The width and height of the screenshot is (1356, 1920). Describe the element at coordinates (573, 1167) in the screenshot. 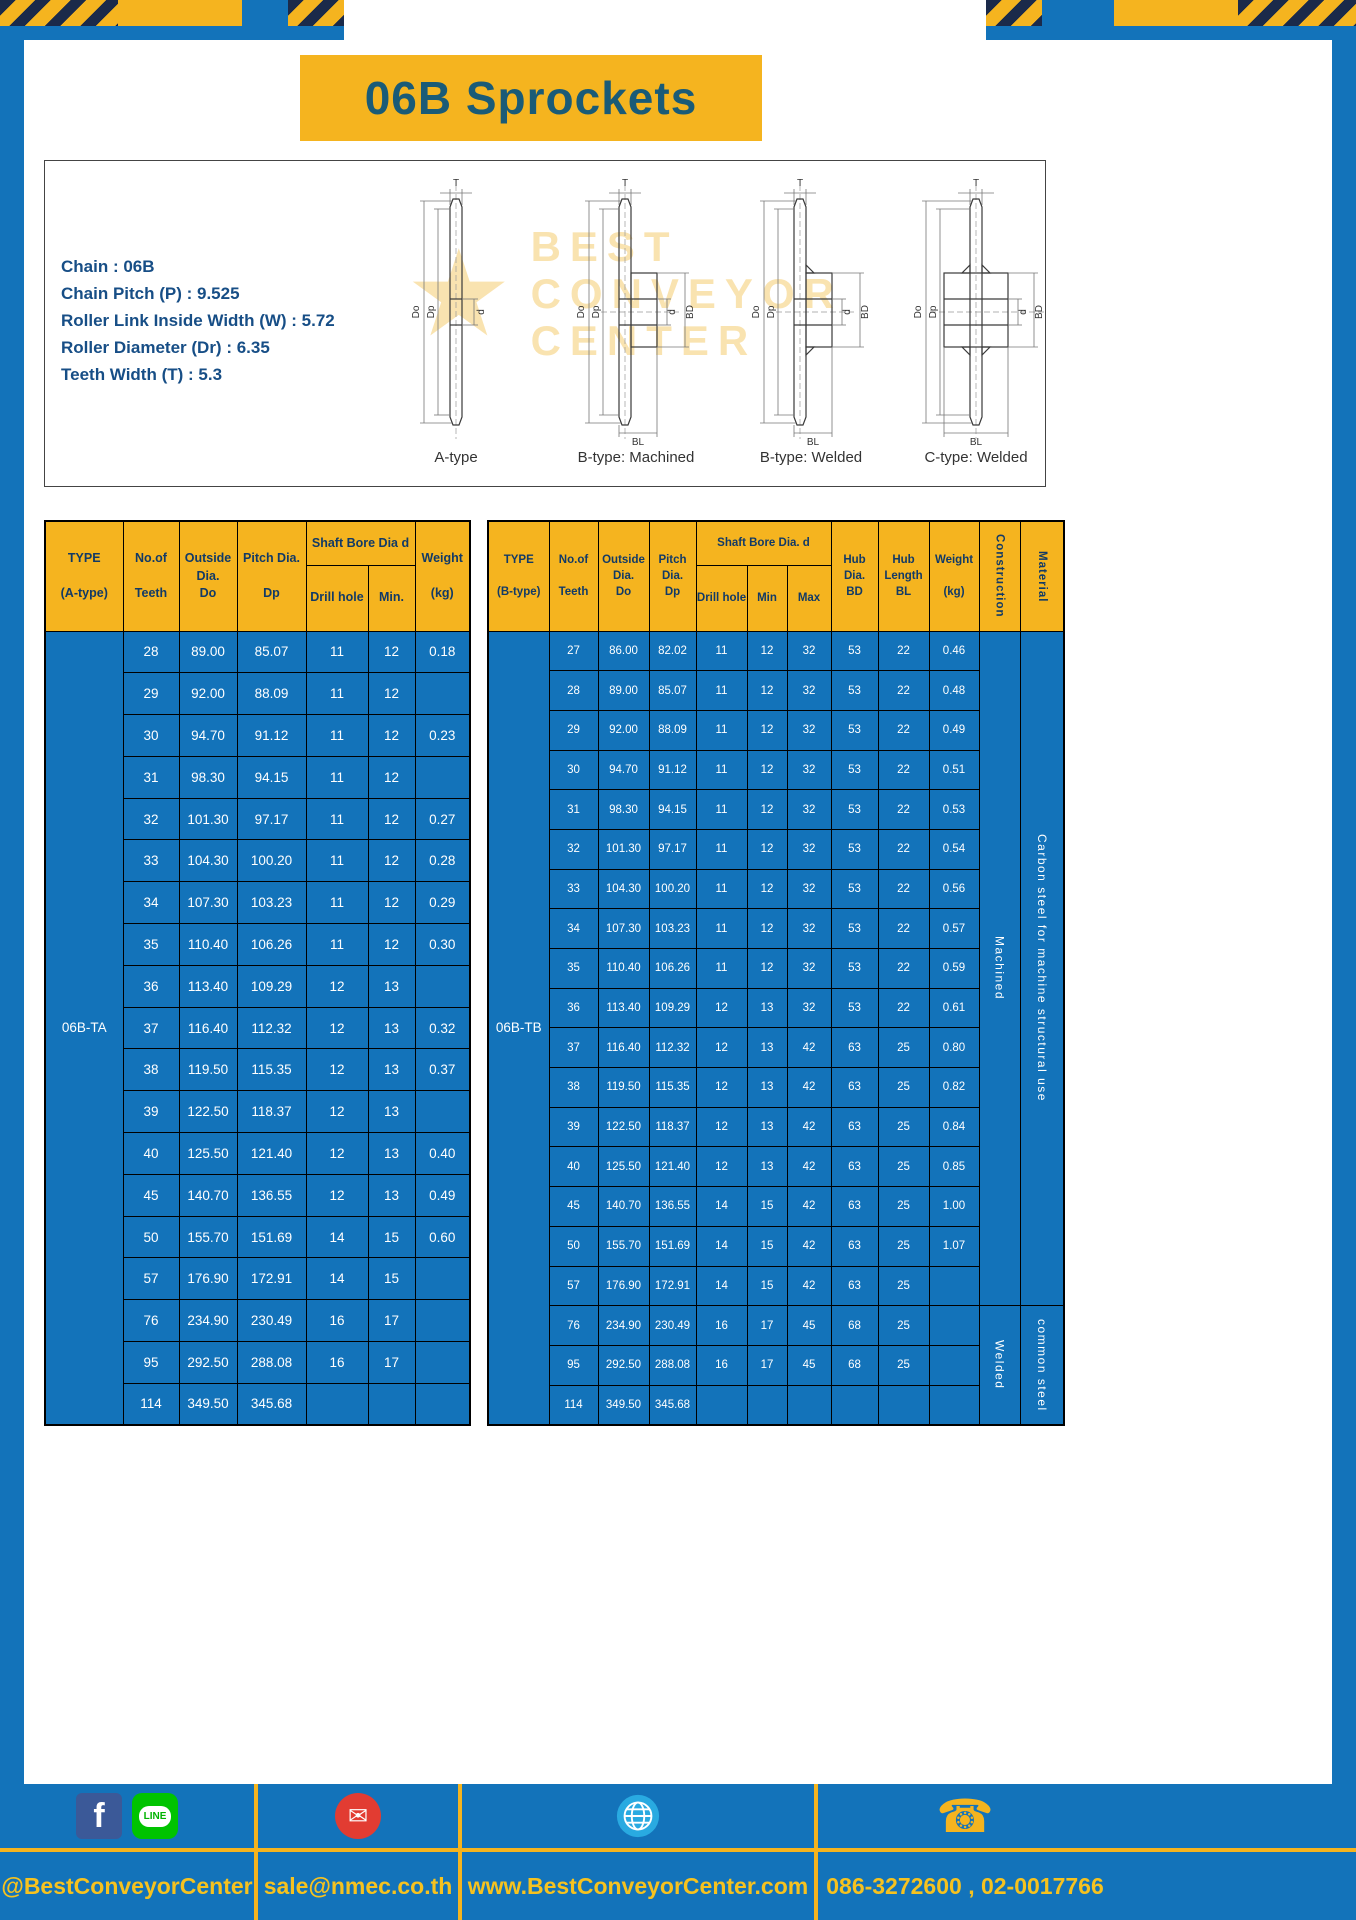

I see `table-cell: 40` at that location.